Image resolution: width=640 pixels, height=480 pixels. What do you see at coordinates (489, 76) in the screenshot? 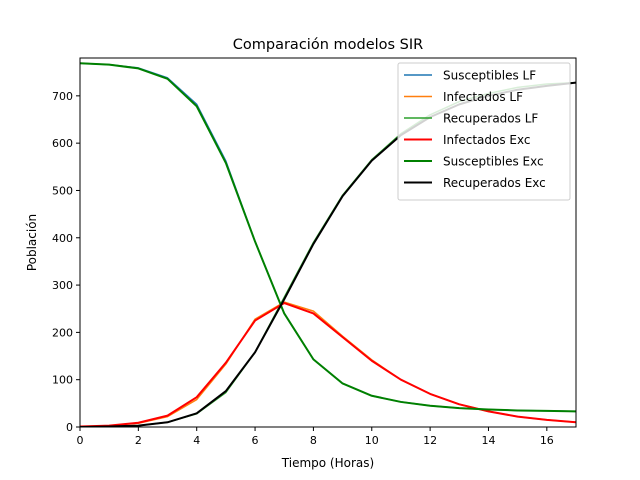
I see `legend-label: Susceptibles LF` at bounding box center [489, 76].